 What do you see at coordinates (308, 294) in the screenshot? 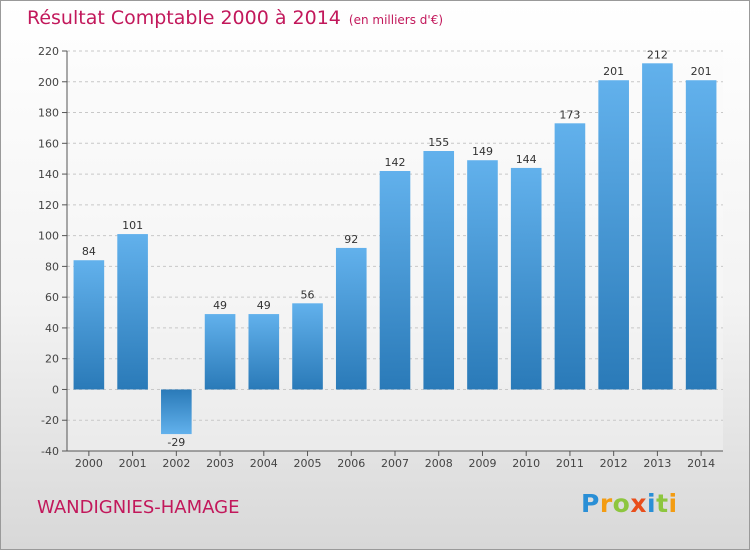
I see `data-label: 56` at bounding box center [308, 294].